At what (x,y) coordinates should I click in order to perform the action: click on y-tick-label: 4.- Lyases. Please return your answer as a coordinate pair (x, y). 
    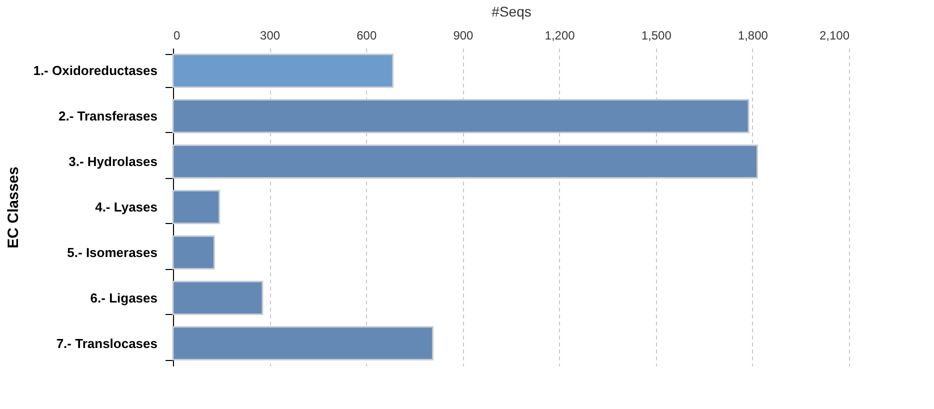
    Looking at the image, I should click on (126, 207).